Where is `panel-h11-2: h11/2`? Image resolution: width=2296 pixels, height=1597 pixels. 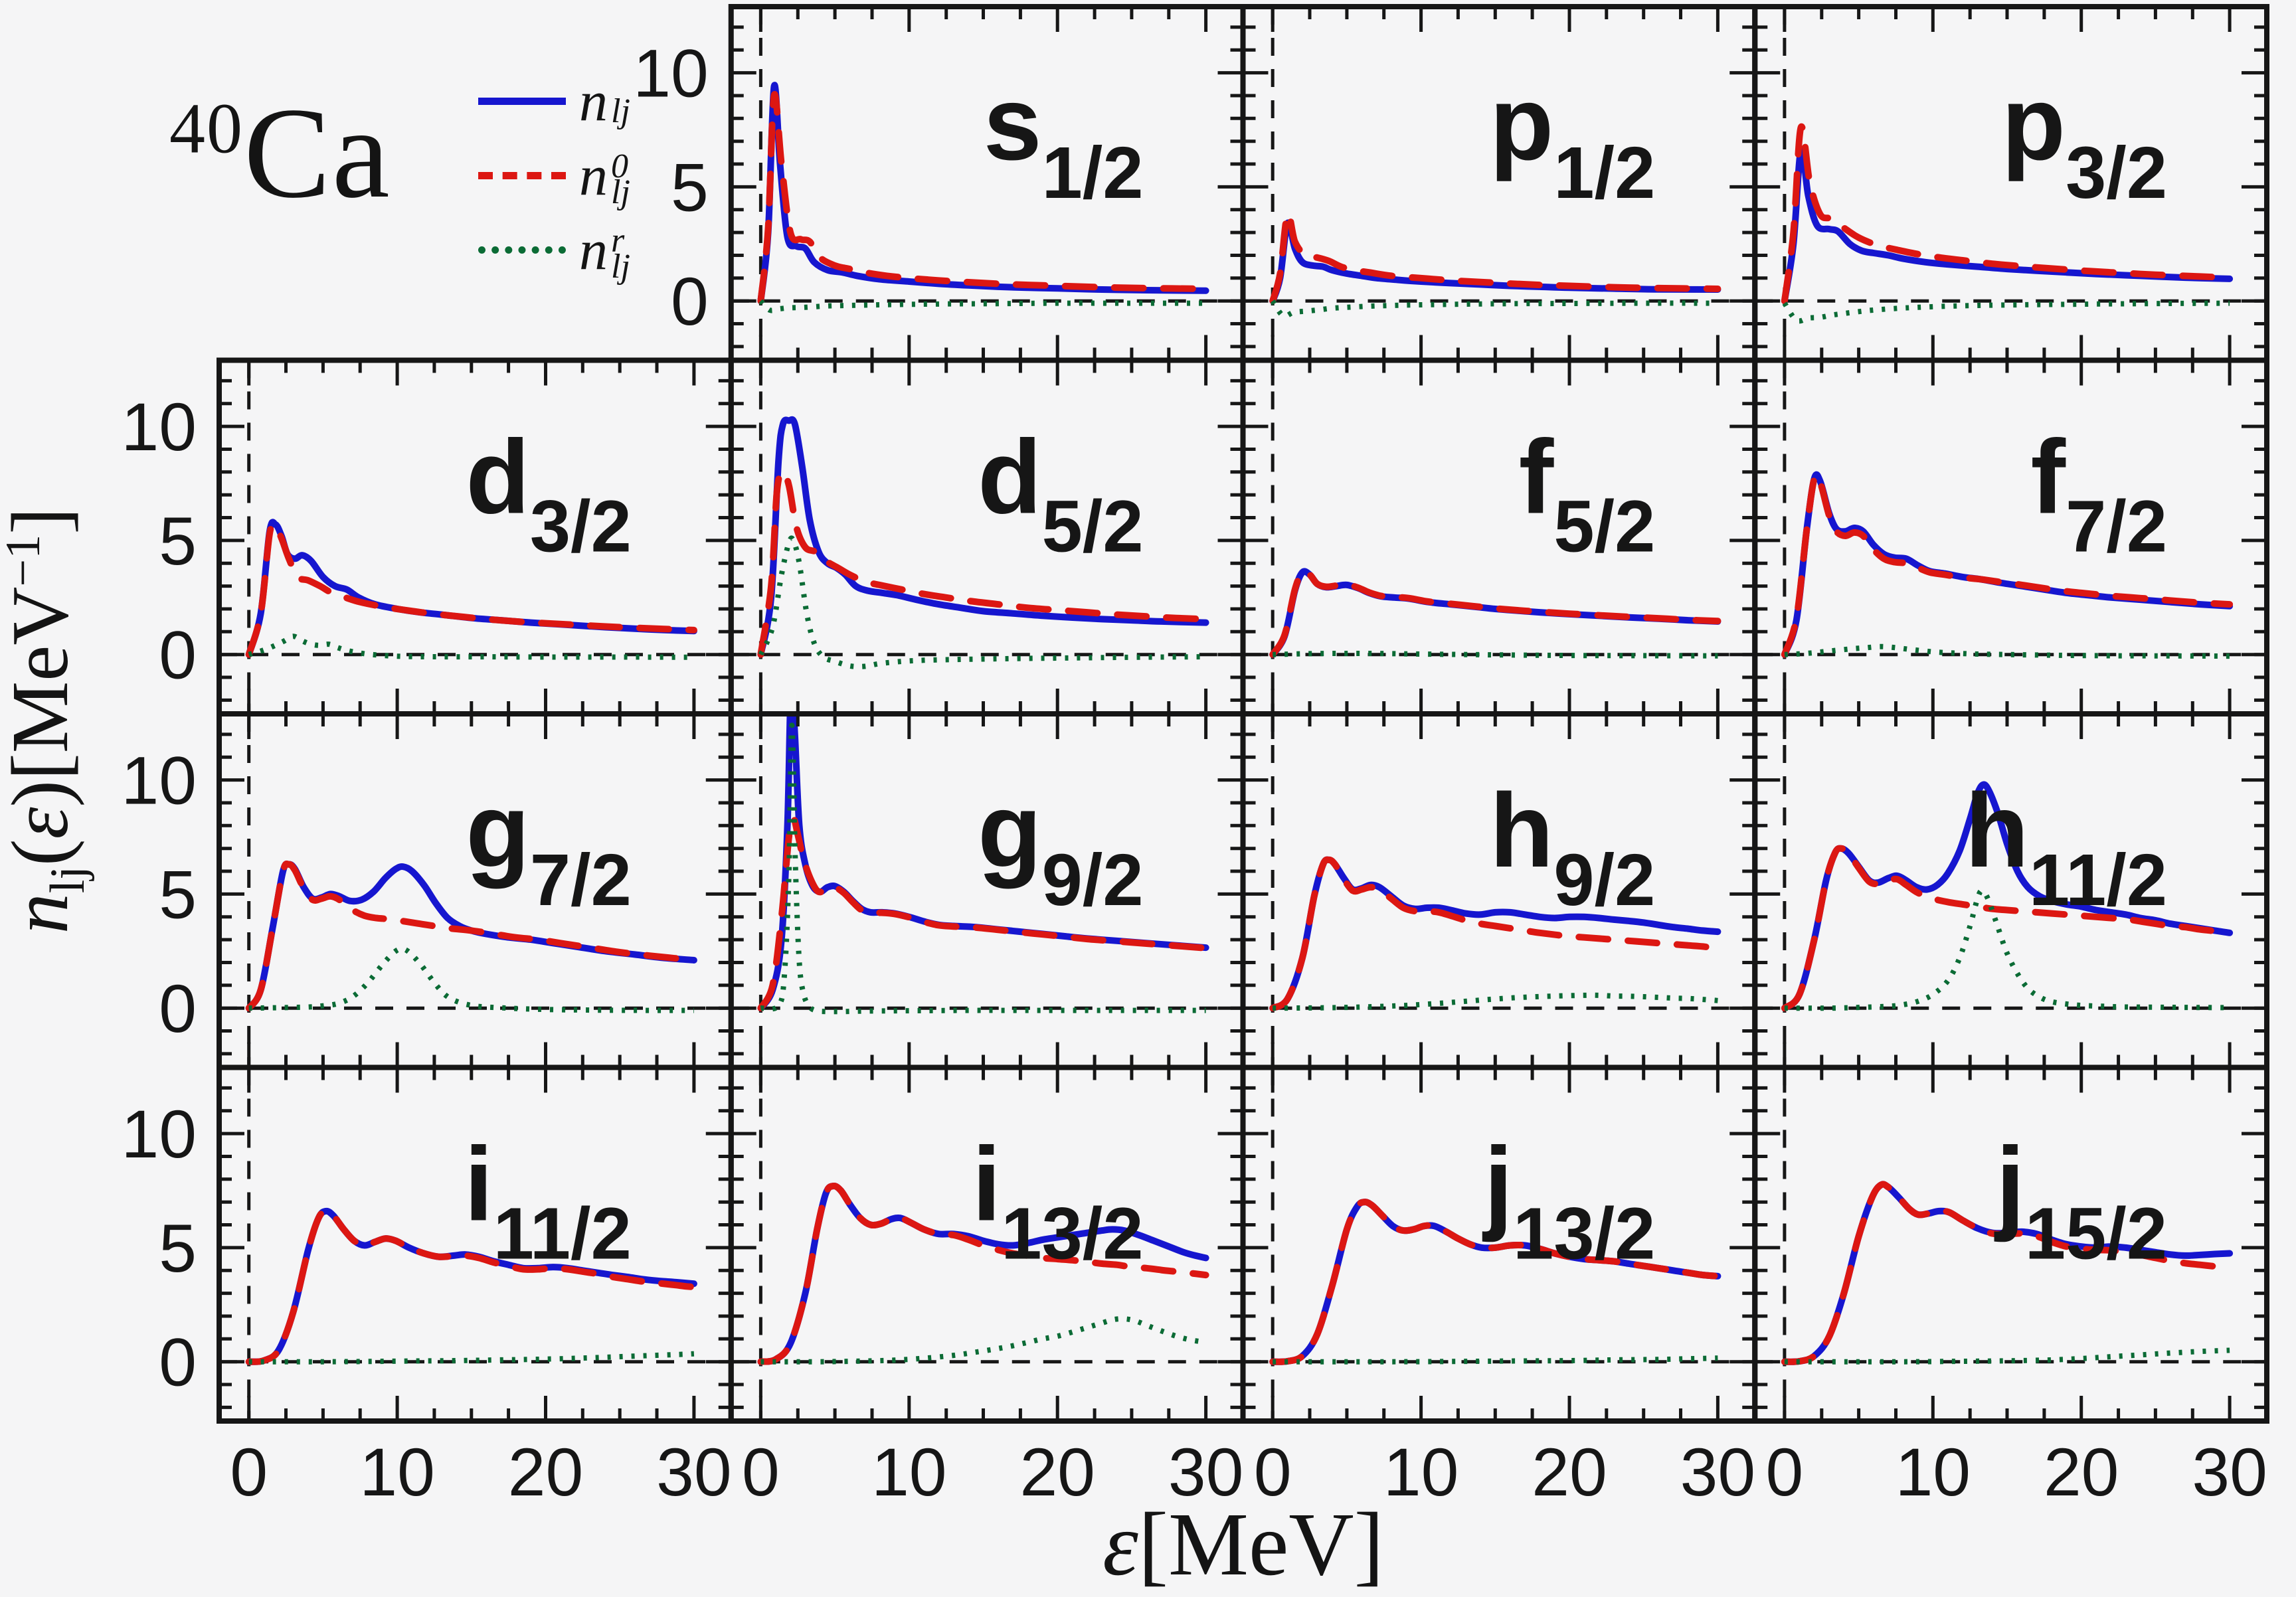
panel-h11-2: h11/2 is located at coordinates (2010, 890).